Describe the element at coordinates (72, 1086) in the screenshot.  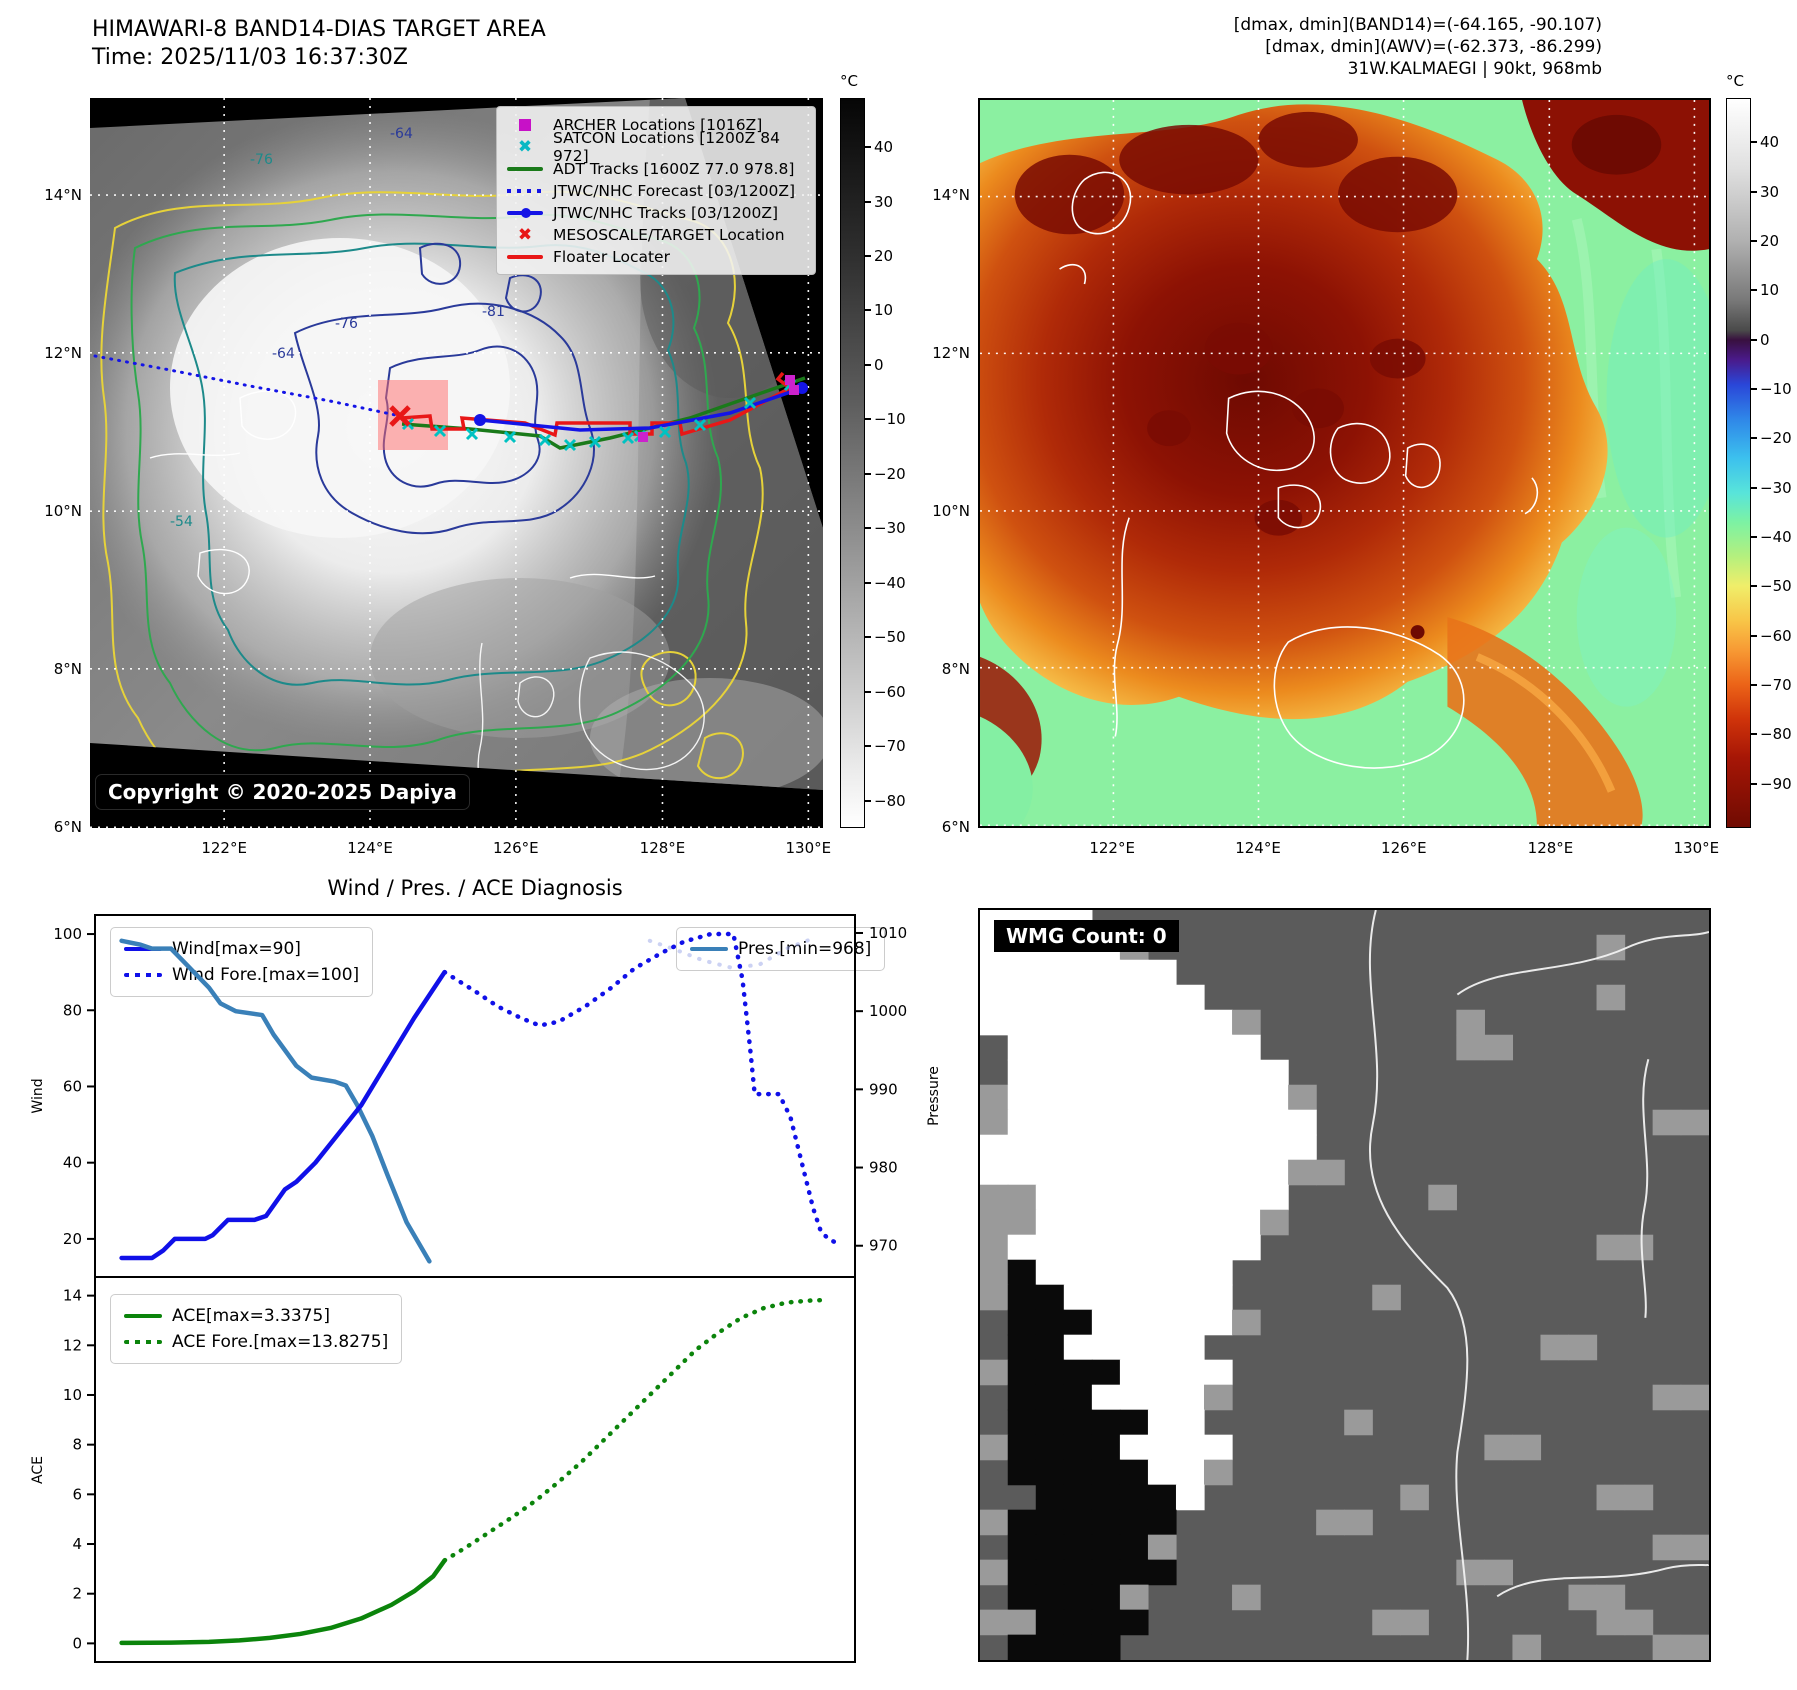
I see `wind-tick-label: 60` at that location.